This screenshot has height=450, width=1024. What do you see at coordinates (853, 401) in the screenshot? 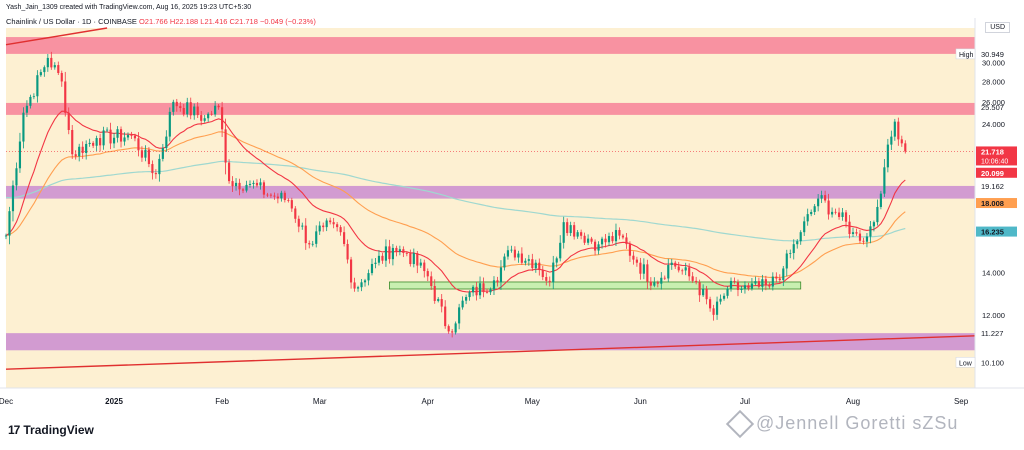
I see `x-tick-label: Aug` at bounding box center [853, 401].